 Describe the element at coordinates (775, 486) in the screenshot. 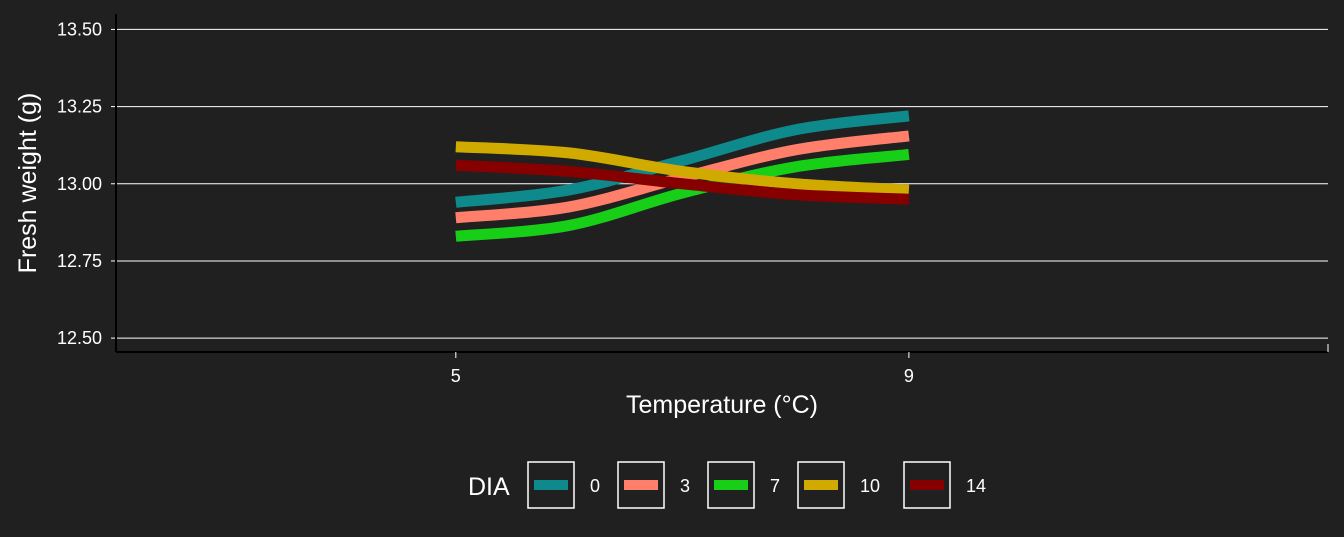

I see `legend-label-dia-7: 7` at that location.